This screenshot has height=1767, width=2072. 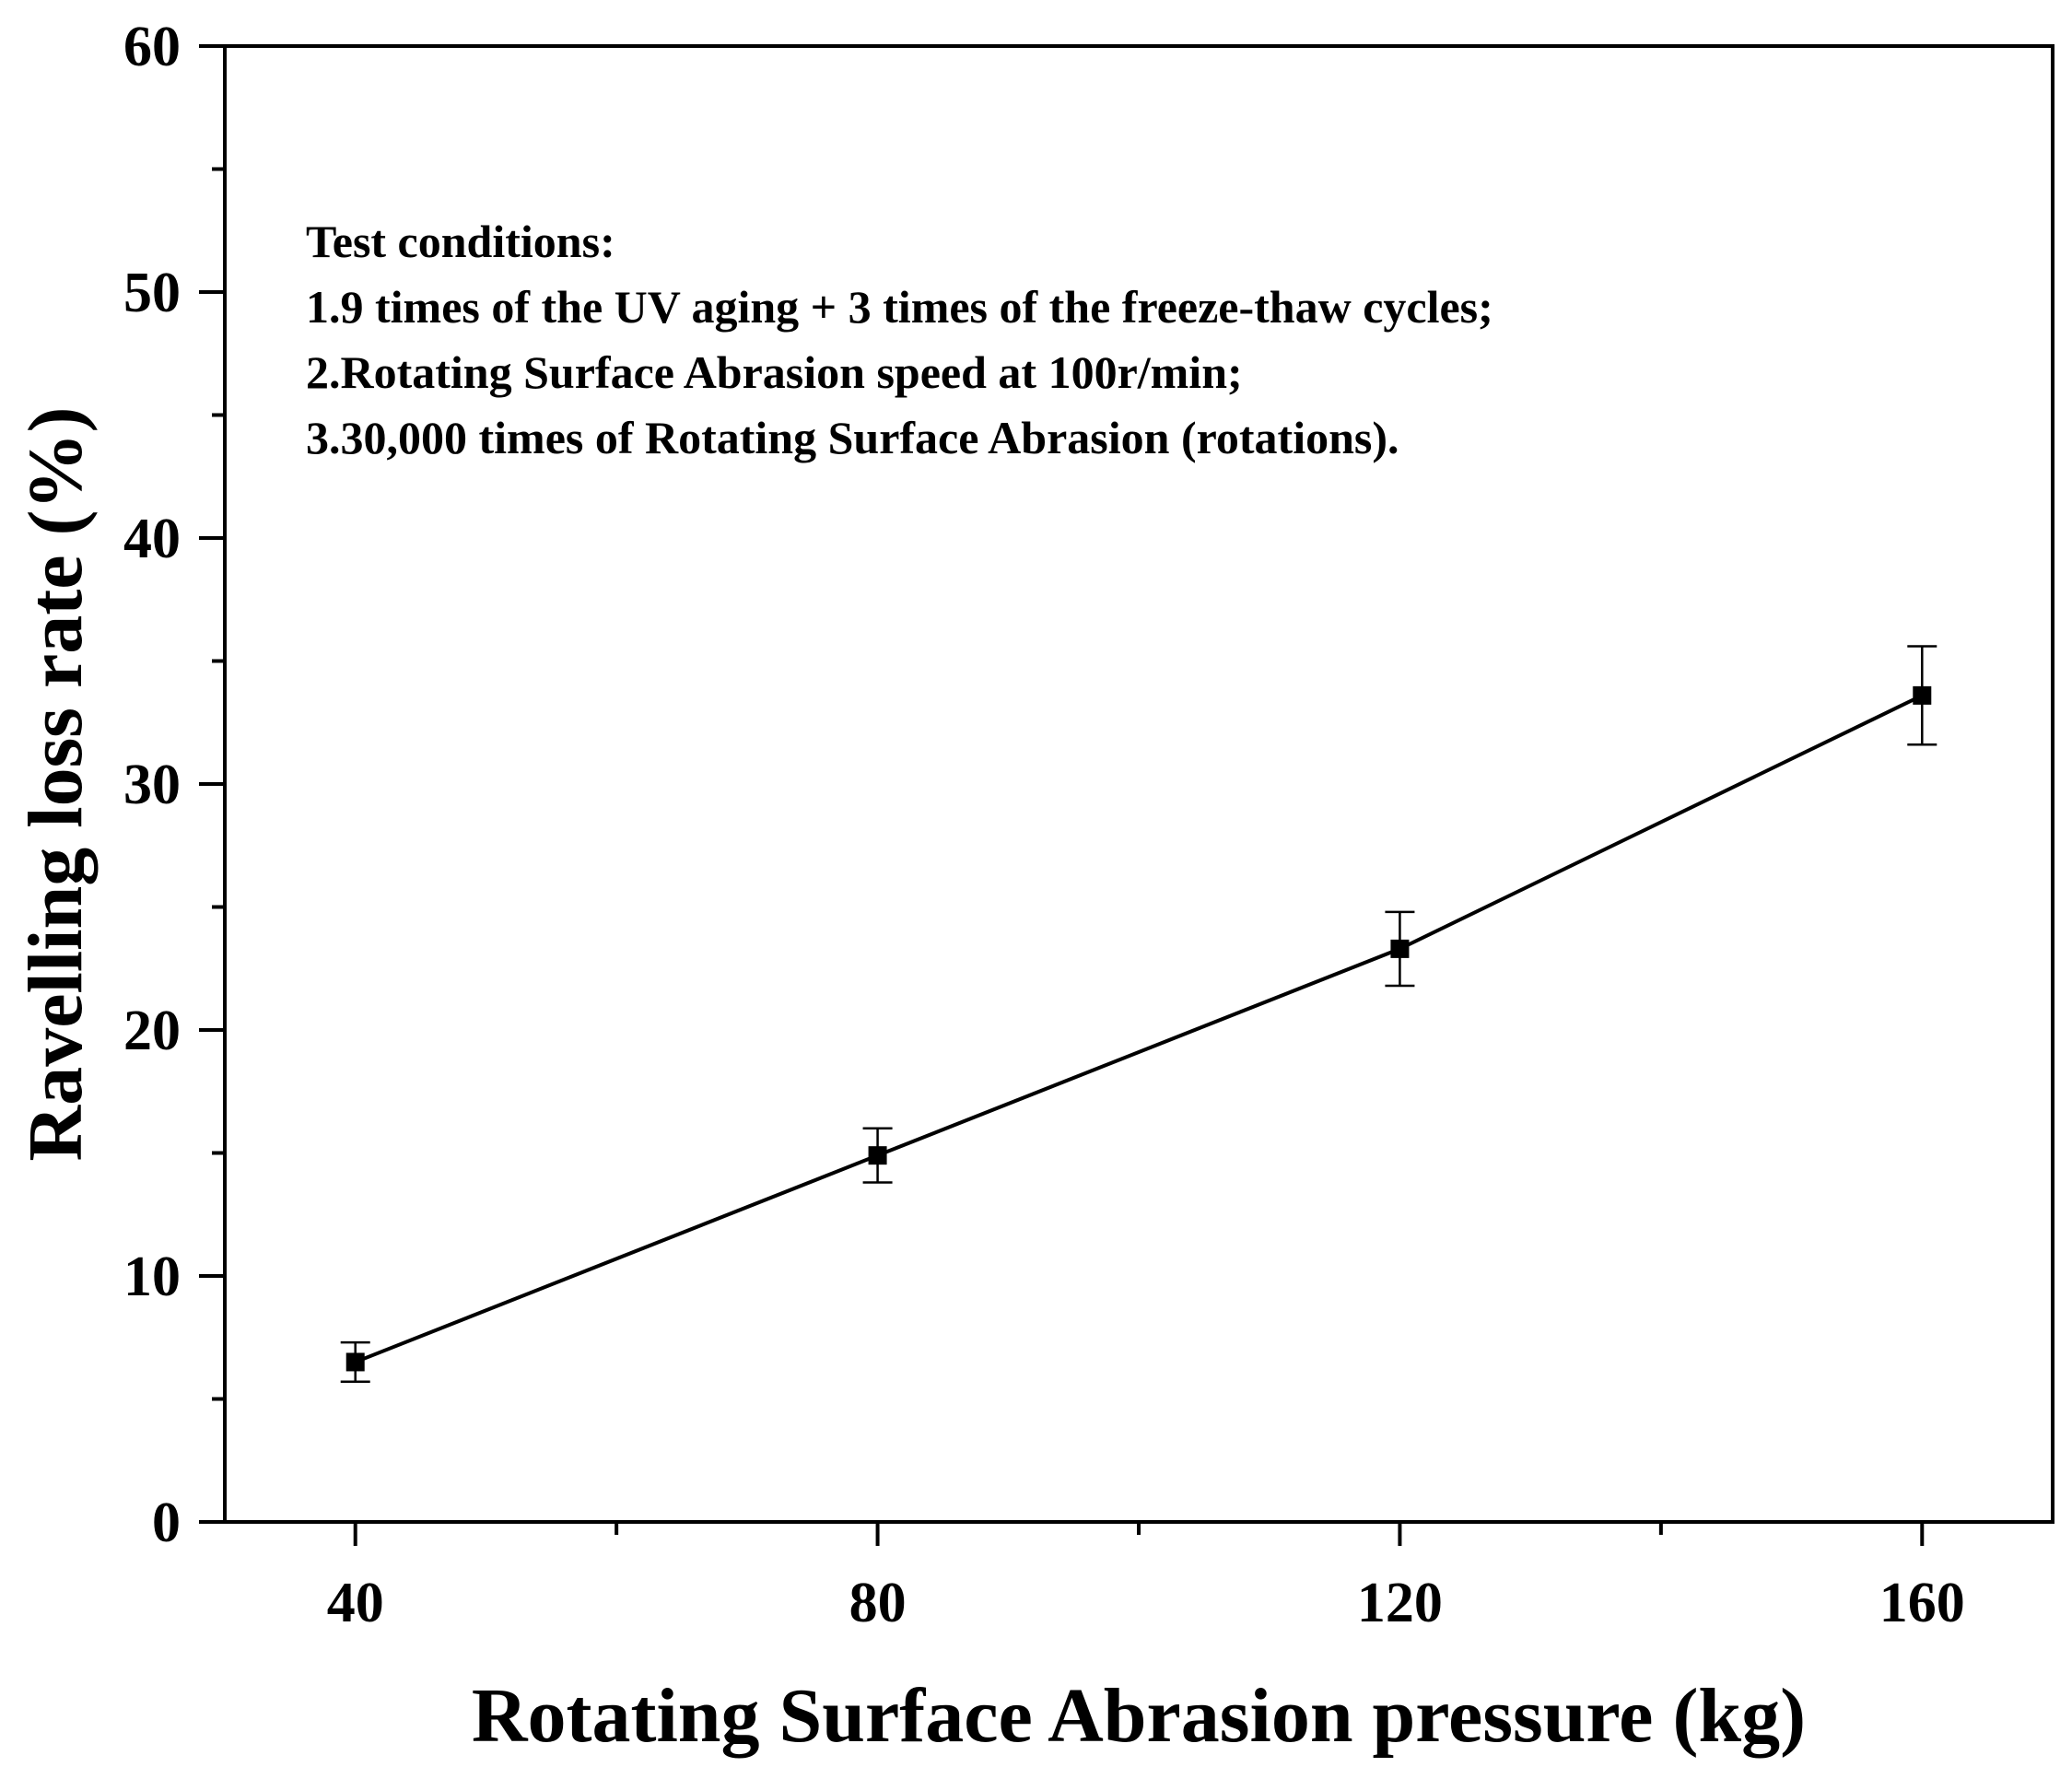 What do you see at coordinates (1139, 1716) in the screenshot?
I see `x-axis-title: Rotating Surface Abrasion pressure (kg)` at bounding box center [1139, 1716].